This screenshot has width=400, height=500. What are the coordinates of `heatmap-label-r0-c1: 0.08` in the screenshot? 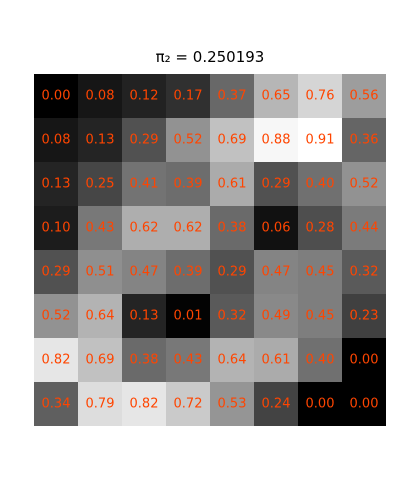 It's located at (100, 96).